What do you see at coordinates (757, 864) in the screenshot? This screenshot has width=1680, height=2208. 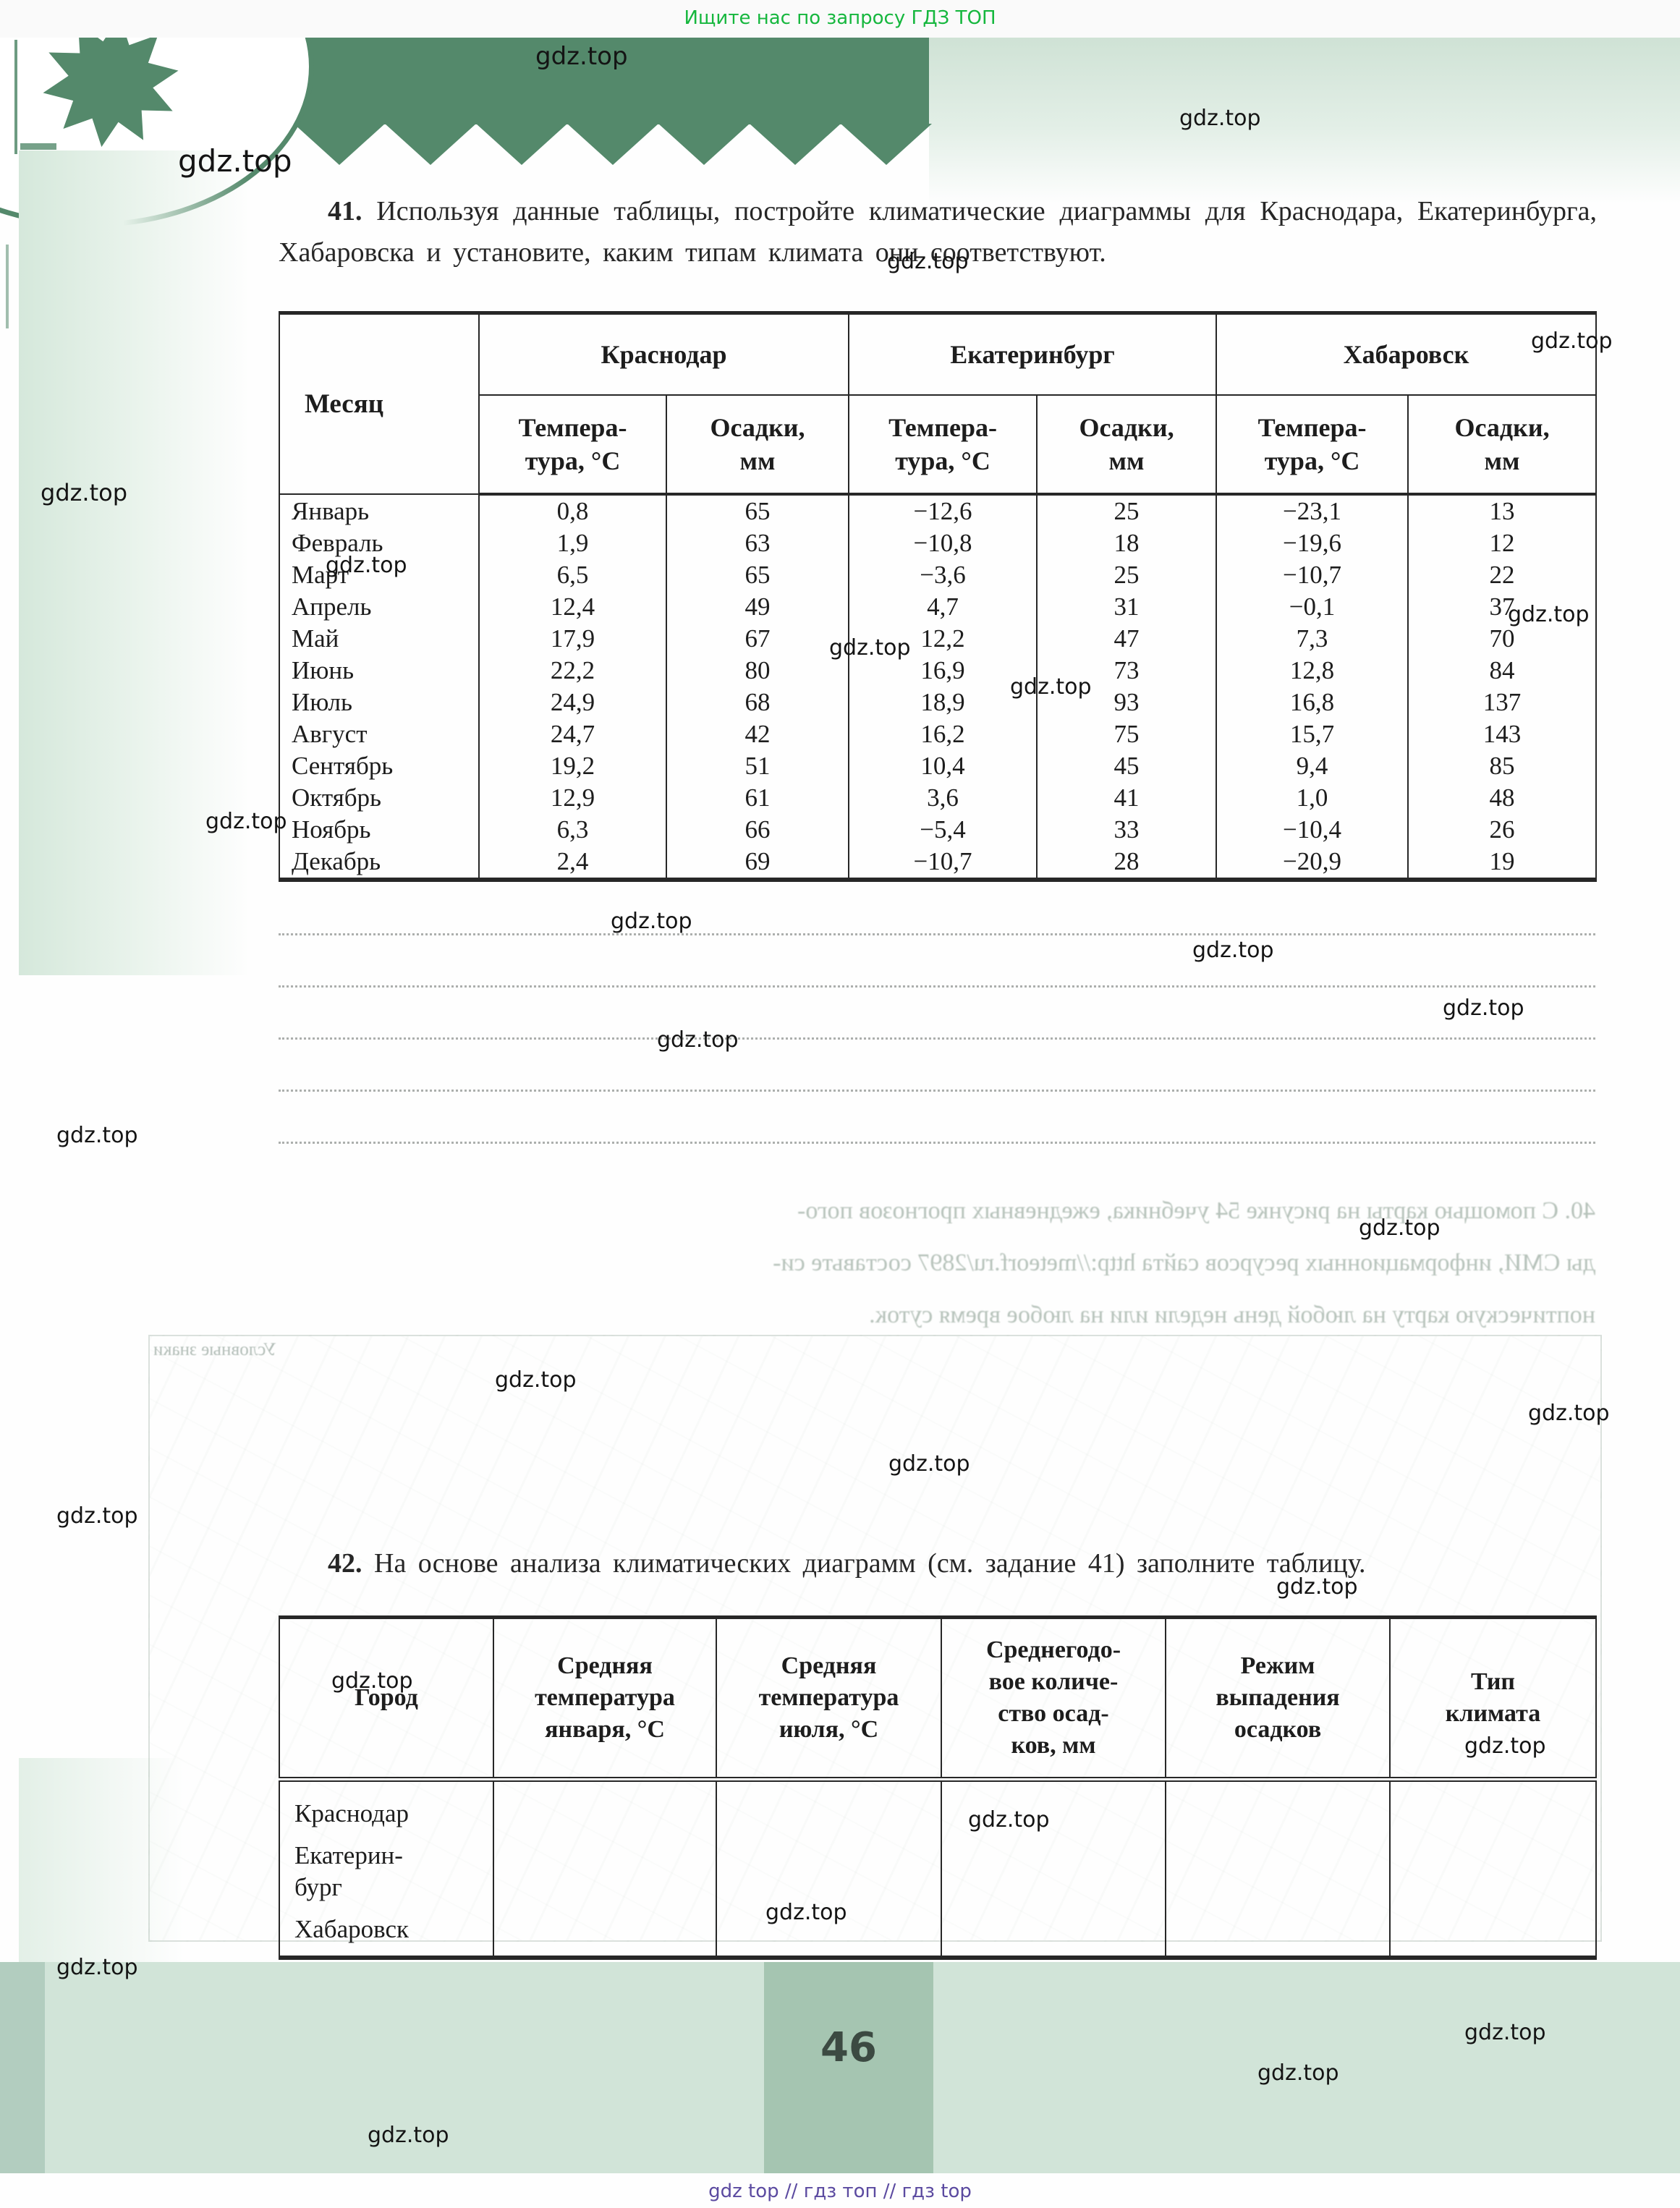 I see `cell: 69` at bounding box center [757, 864].